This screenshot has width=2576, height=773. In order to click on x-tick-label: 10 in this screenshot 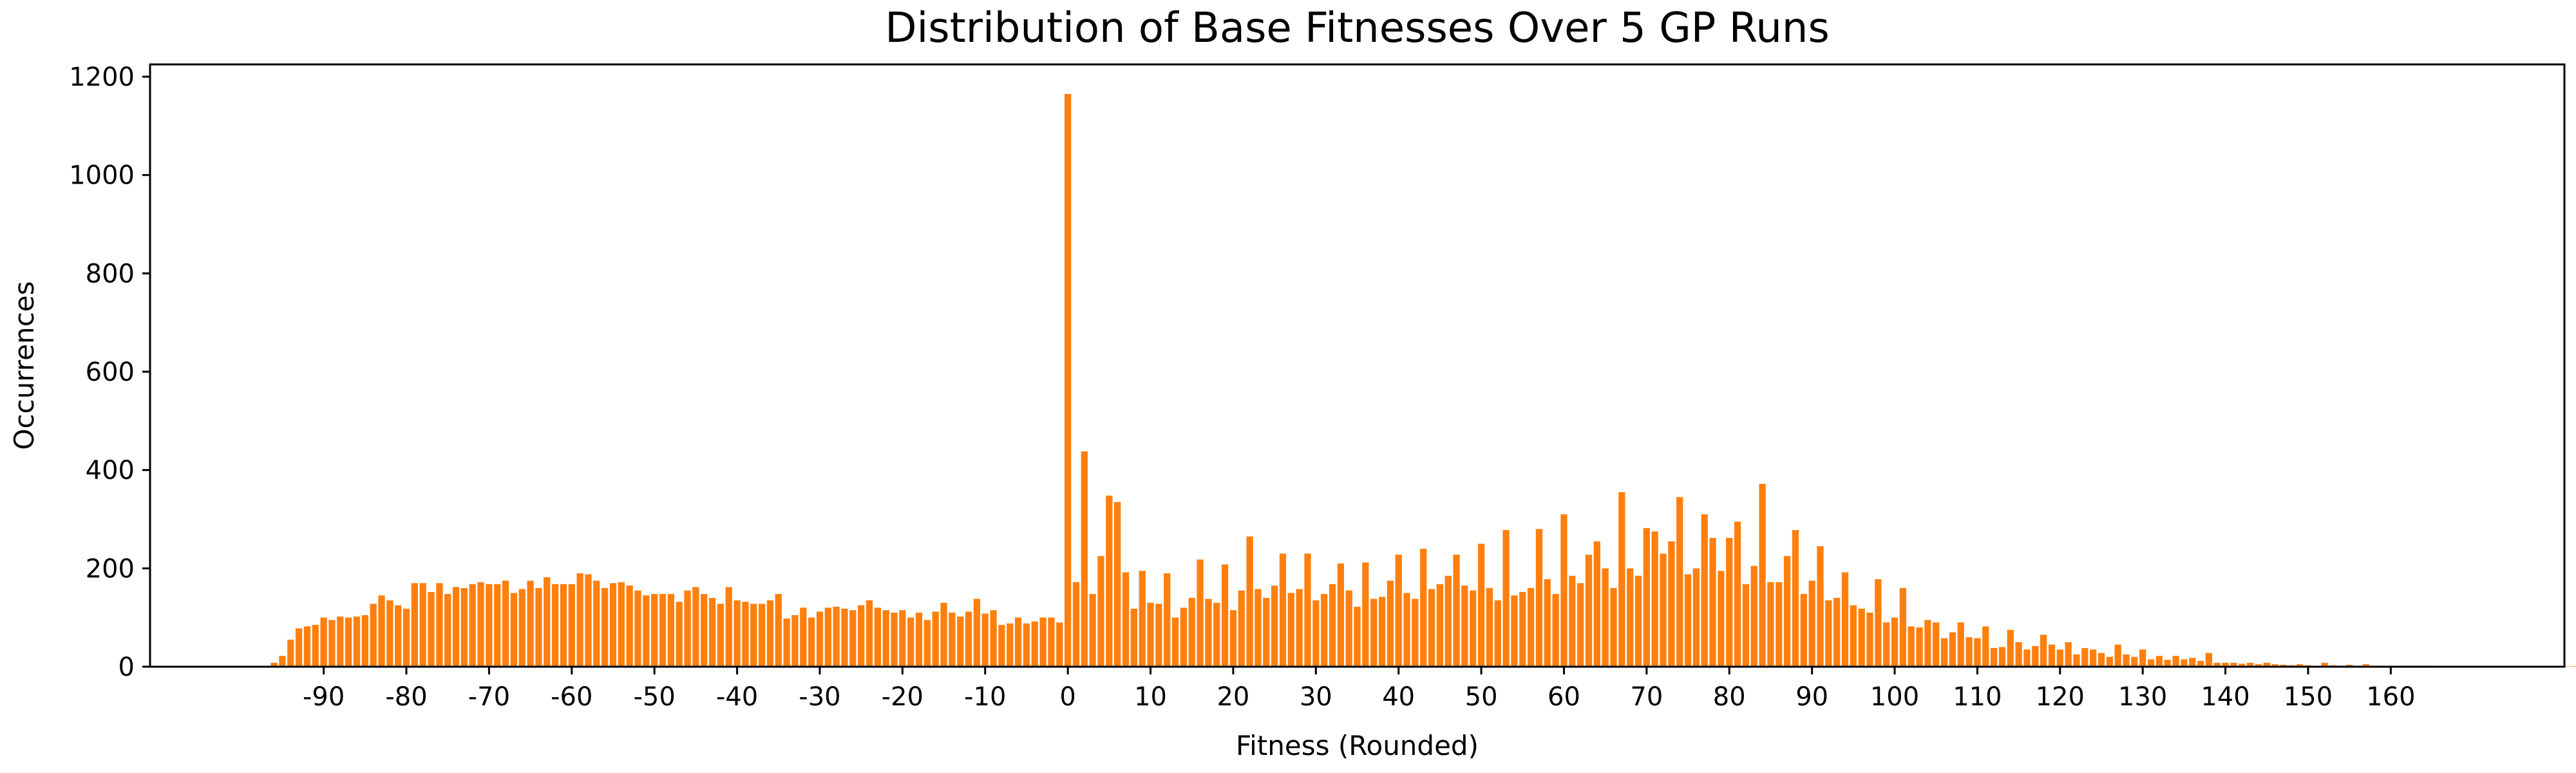, I will do `click(1150, 697)`.